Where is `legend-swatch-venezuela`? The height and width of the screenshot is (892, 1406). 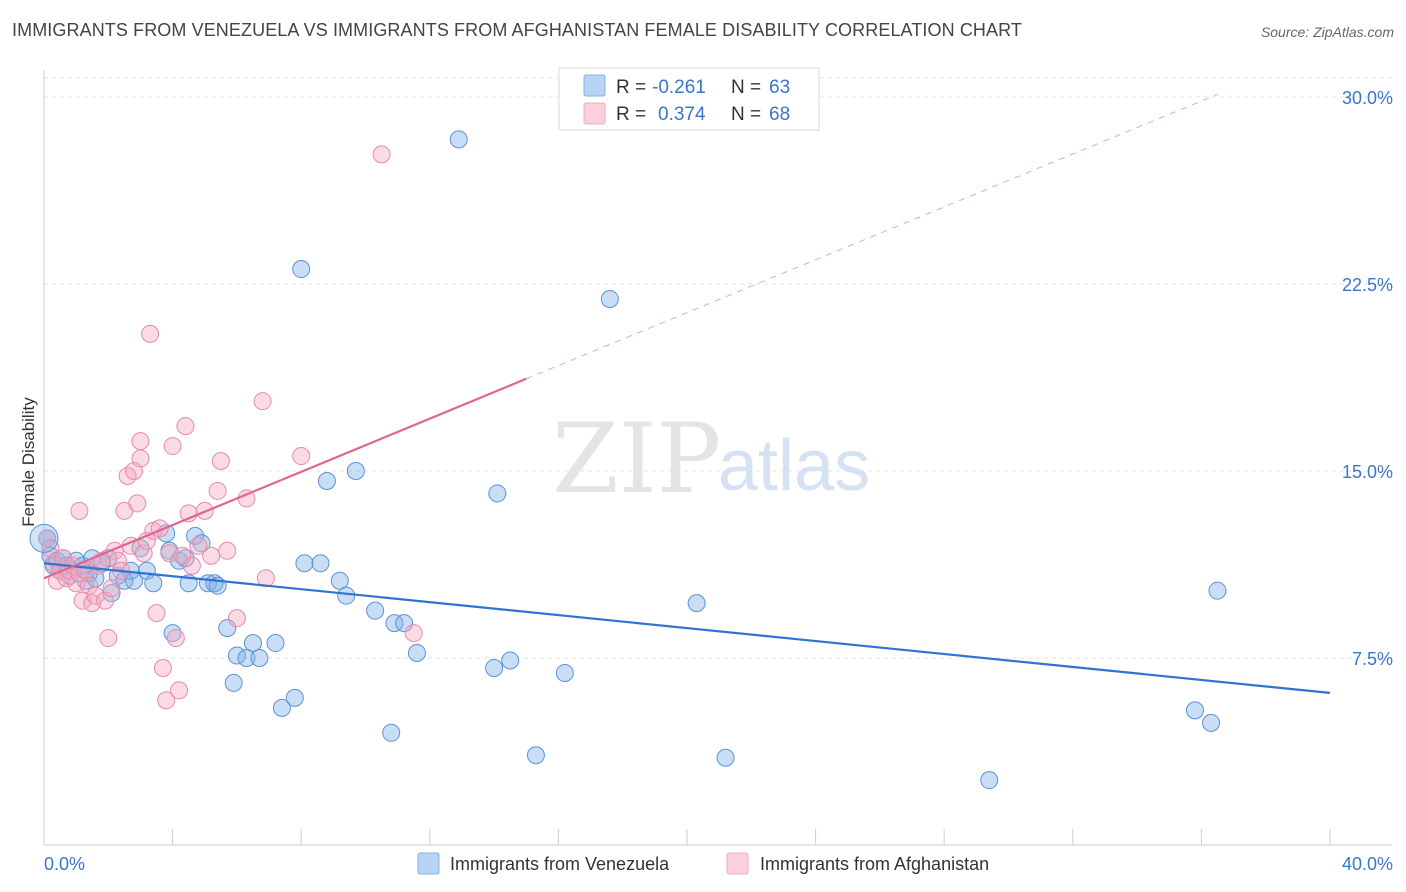
legend-swatch-venezuela is located at coordinates (594, 85).